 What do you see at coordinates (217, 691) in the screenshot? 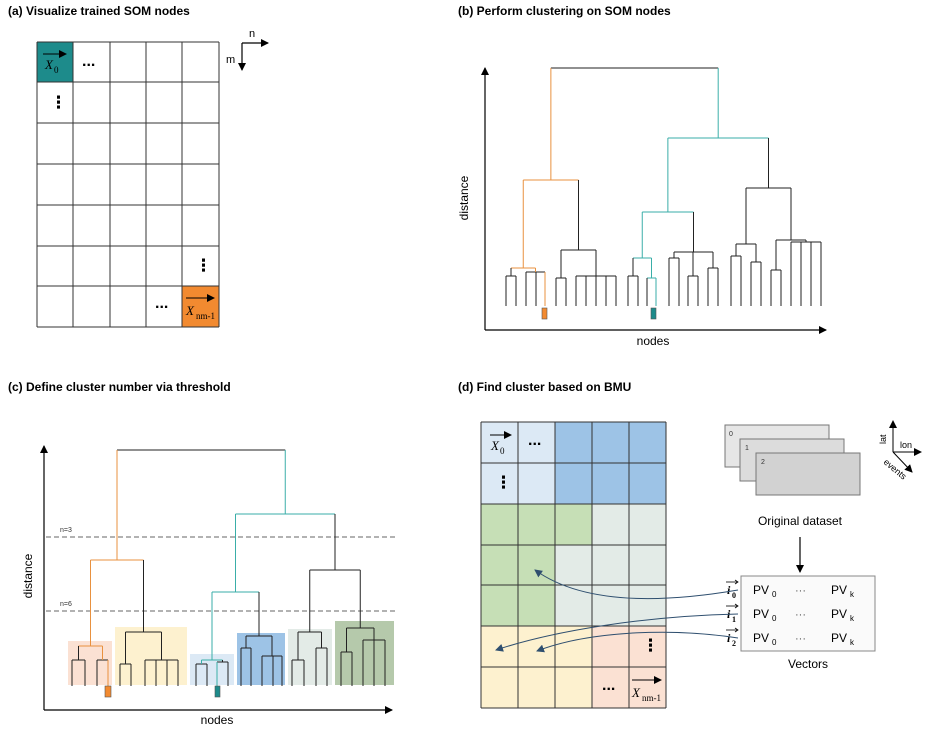
I see `second-node-marker` at bounding box center [217, 691].